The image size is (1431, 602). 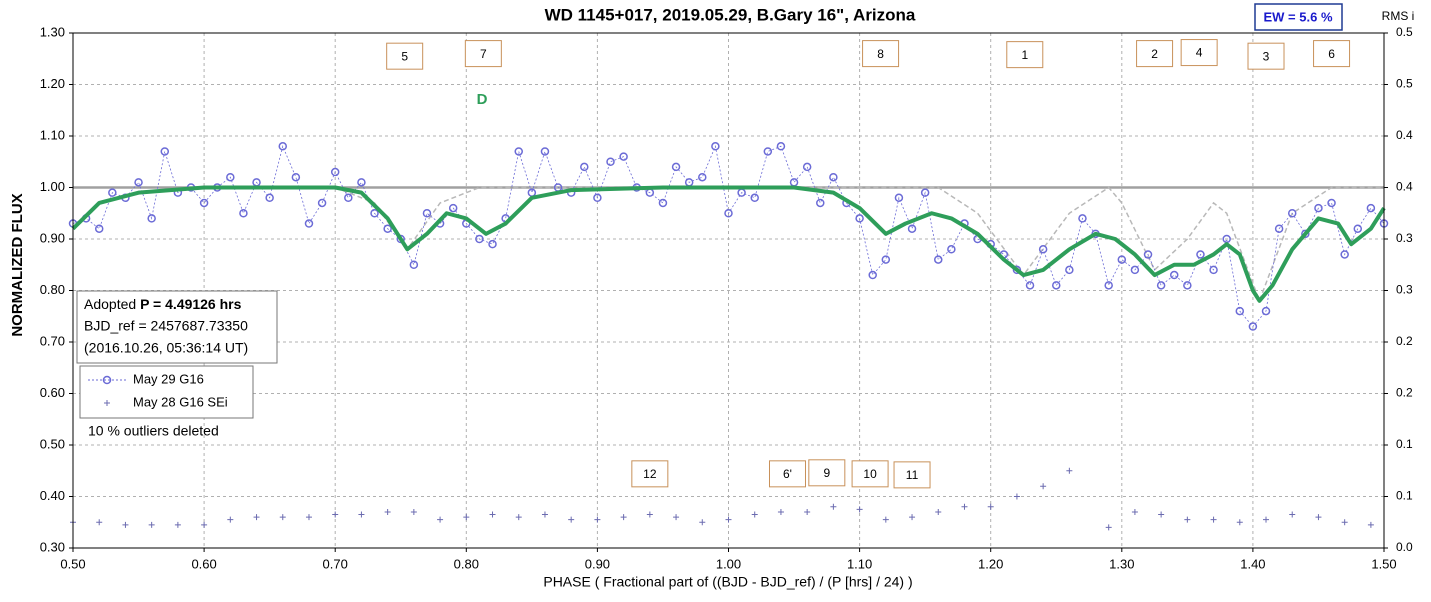 I want to click on annotation-label: 6, so click(x=1331, y=54).